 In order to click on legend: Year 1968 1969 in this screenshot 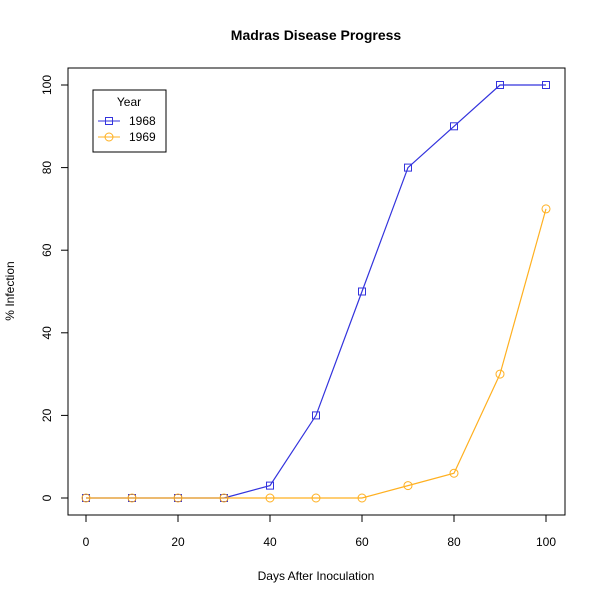, I will do `click(129, 121)`.